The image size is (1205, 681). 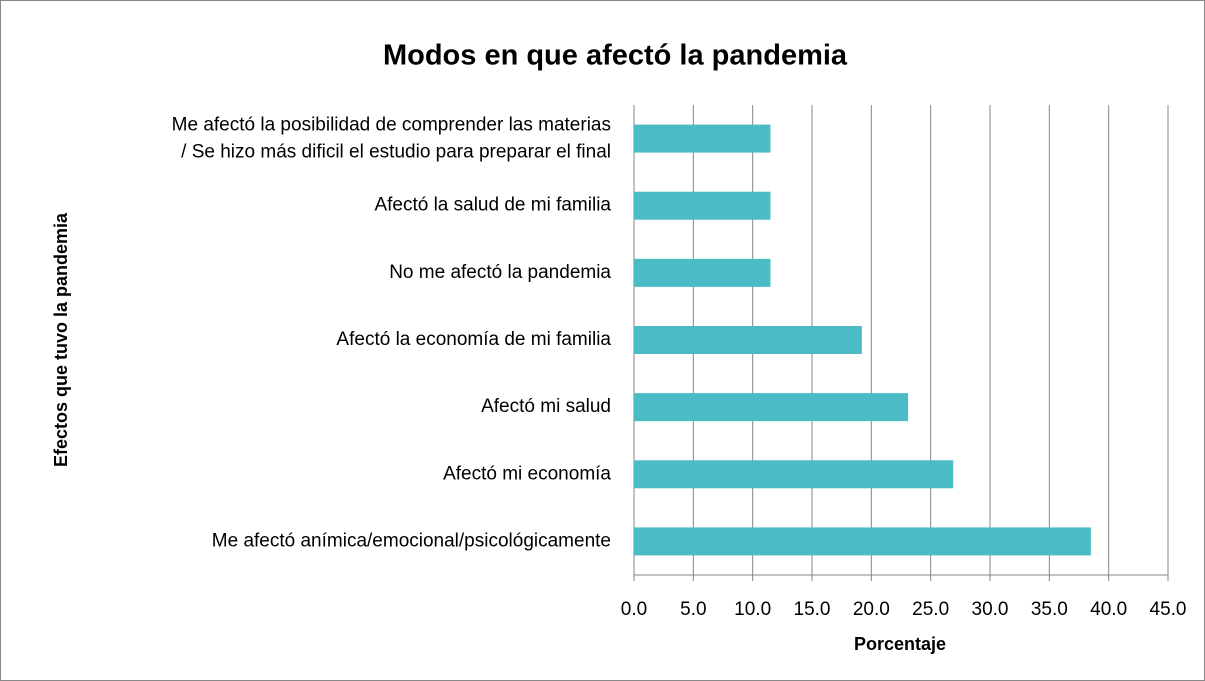 I want to click on x-tick-label: 45.0, so click(x=1168, y=609).